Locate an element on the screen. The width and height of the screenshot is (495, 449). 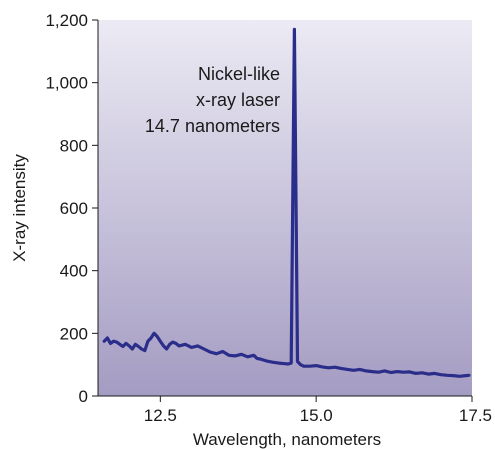
y-tick-label: 400 is located at coordinates (74, 271).